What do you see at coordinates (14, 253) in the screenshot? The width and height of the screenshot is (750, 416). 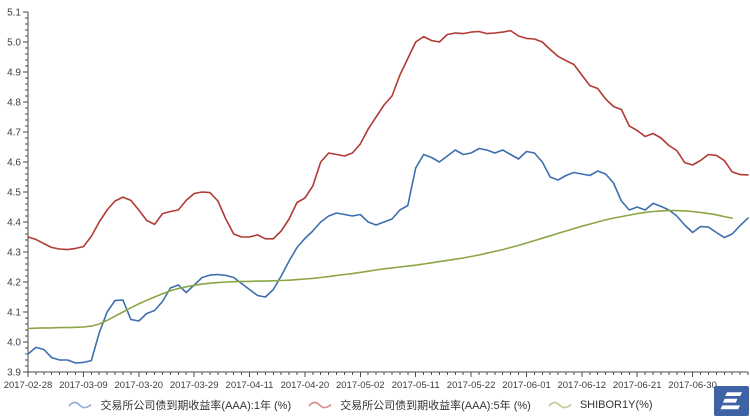 I see `svg-text: 4.3` at bounding box center [14, 253].